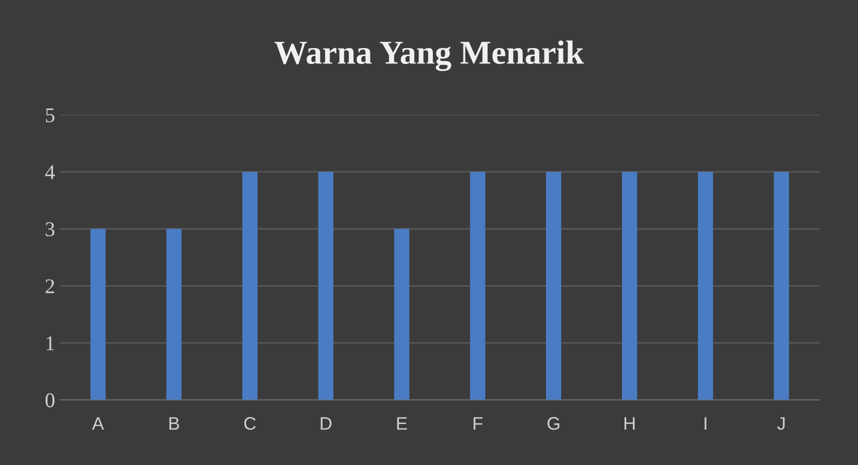  Describe the element at coordinates (705, 423) in the screenshot. I see `x-tick-label: I` at that location.